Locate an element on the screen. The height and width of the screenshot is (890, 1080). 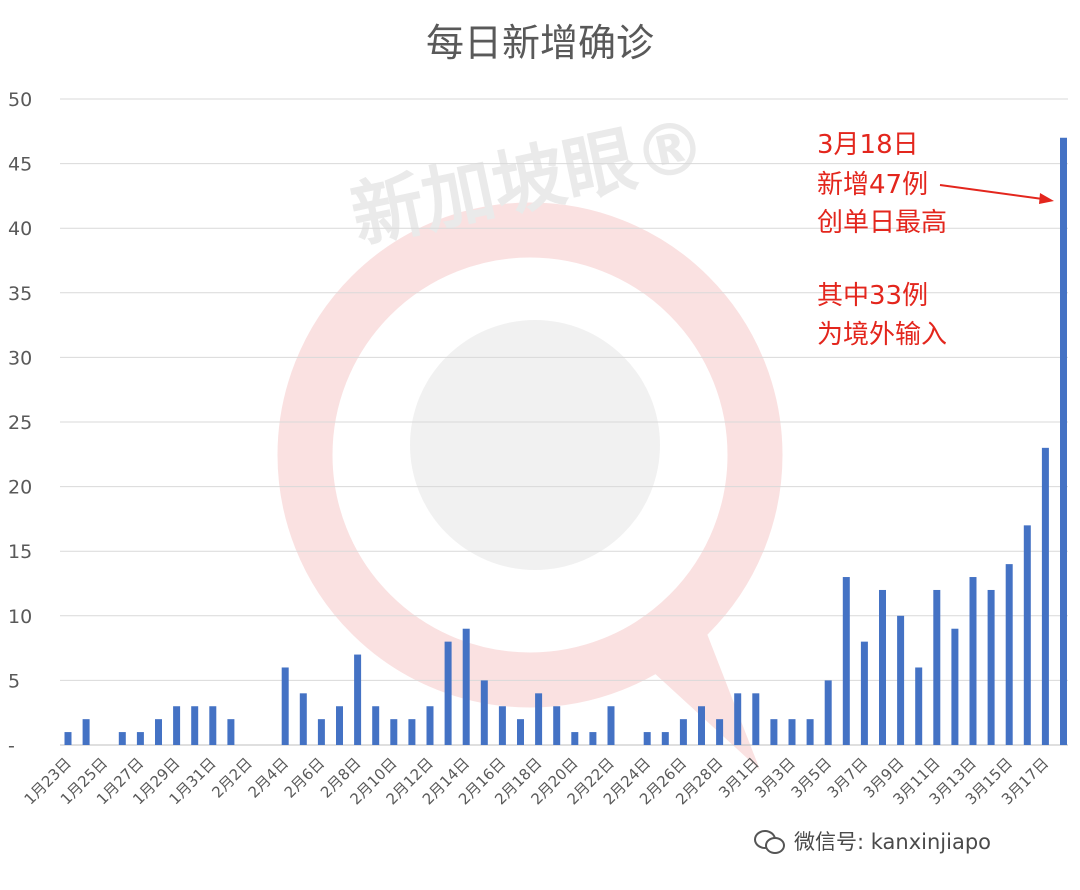
y-tick-label: 5 is located at coordinates (14, 681).